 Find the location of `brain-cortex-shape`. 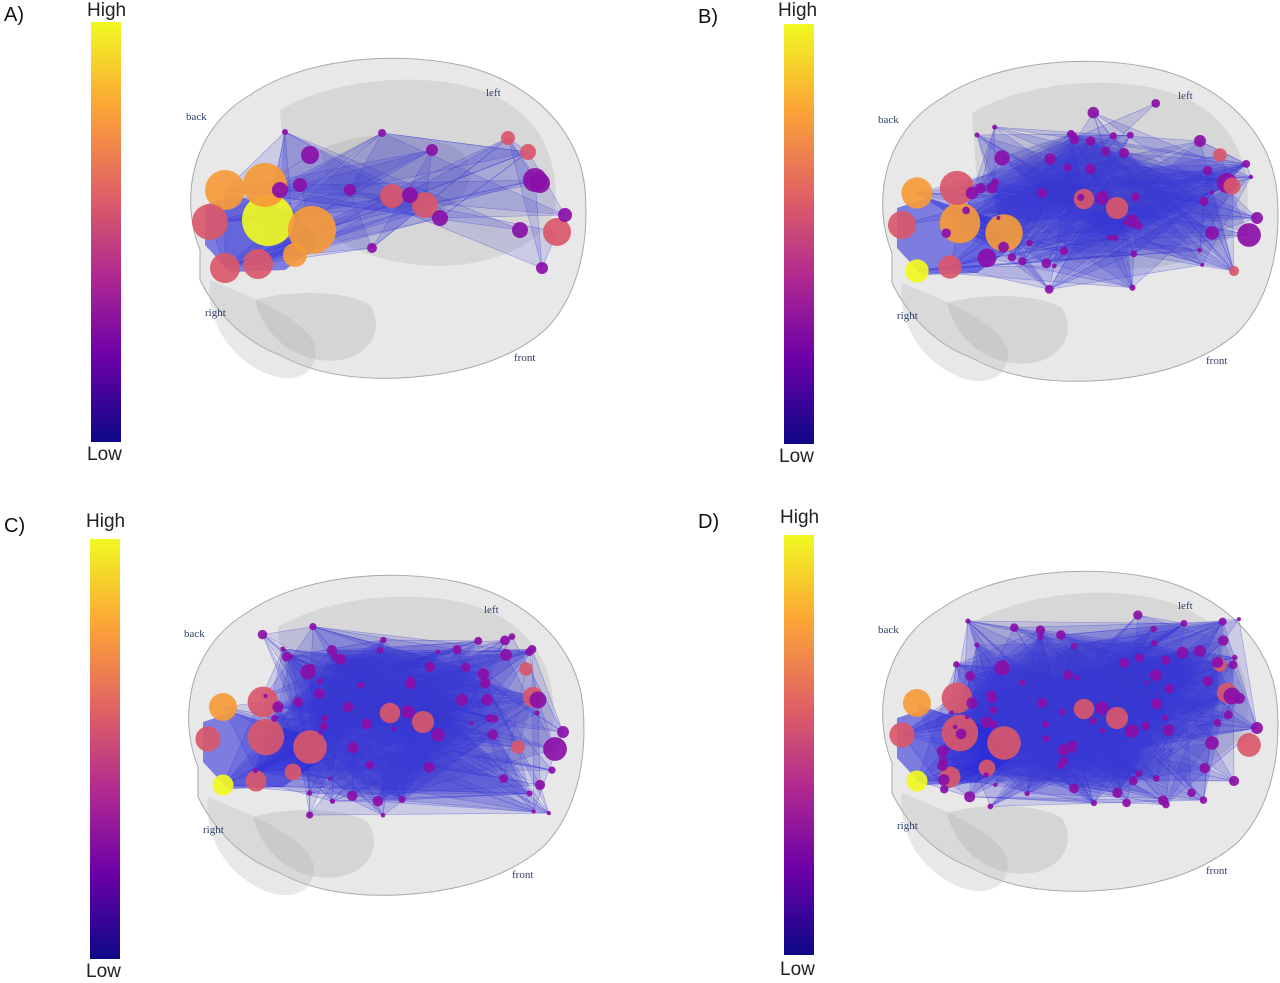

brain-cortex-shape is located at coordinates (1080, 221).